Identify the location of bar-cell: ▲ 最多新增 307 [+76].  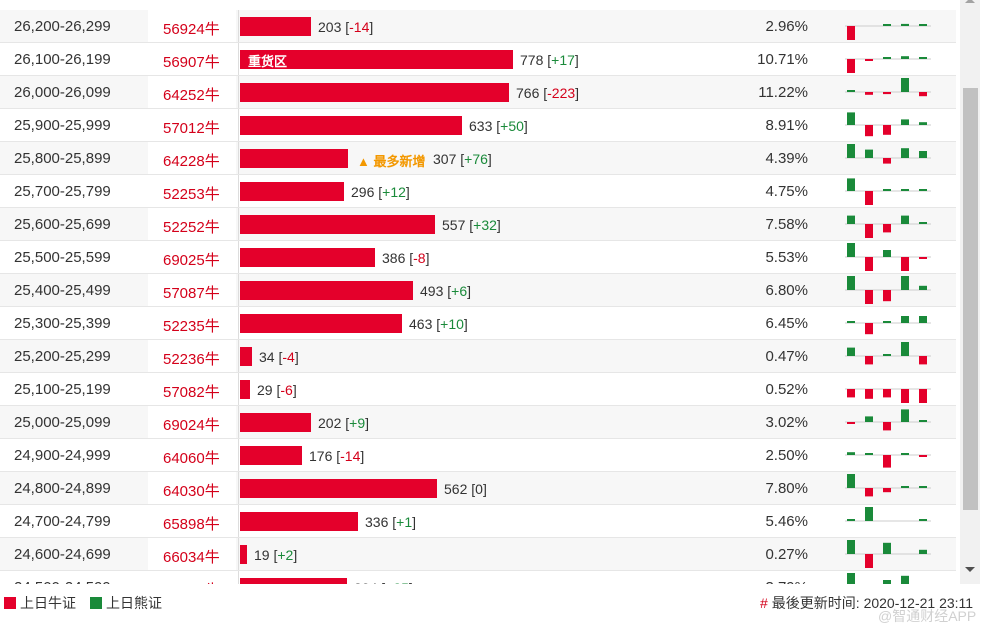
(493, 158).